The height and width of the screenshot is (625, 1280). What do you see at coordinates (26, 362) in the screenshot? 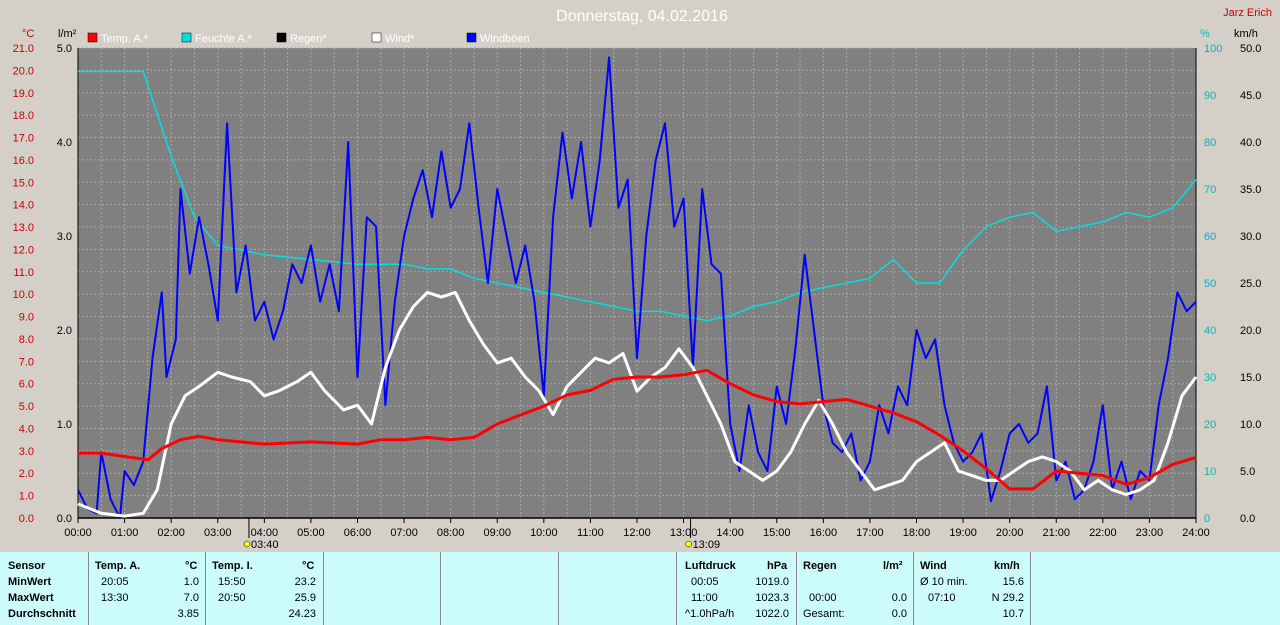
I see `temp-axis-tick: 7.0` at bounding box center [26, 362].